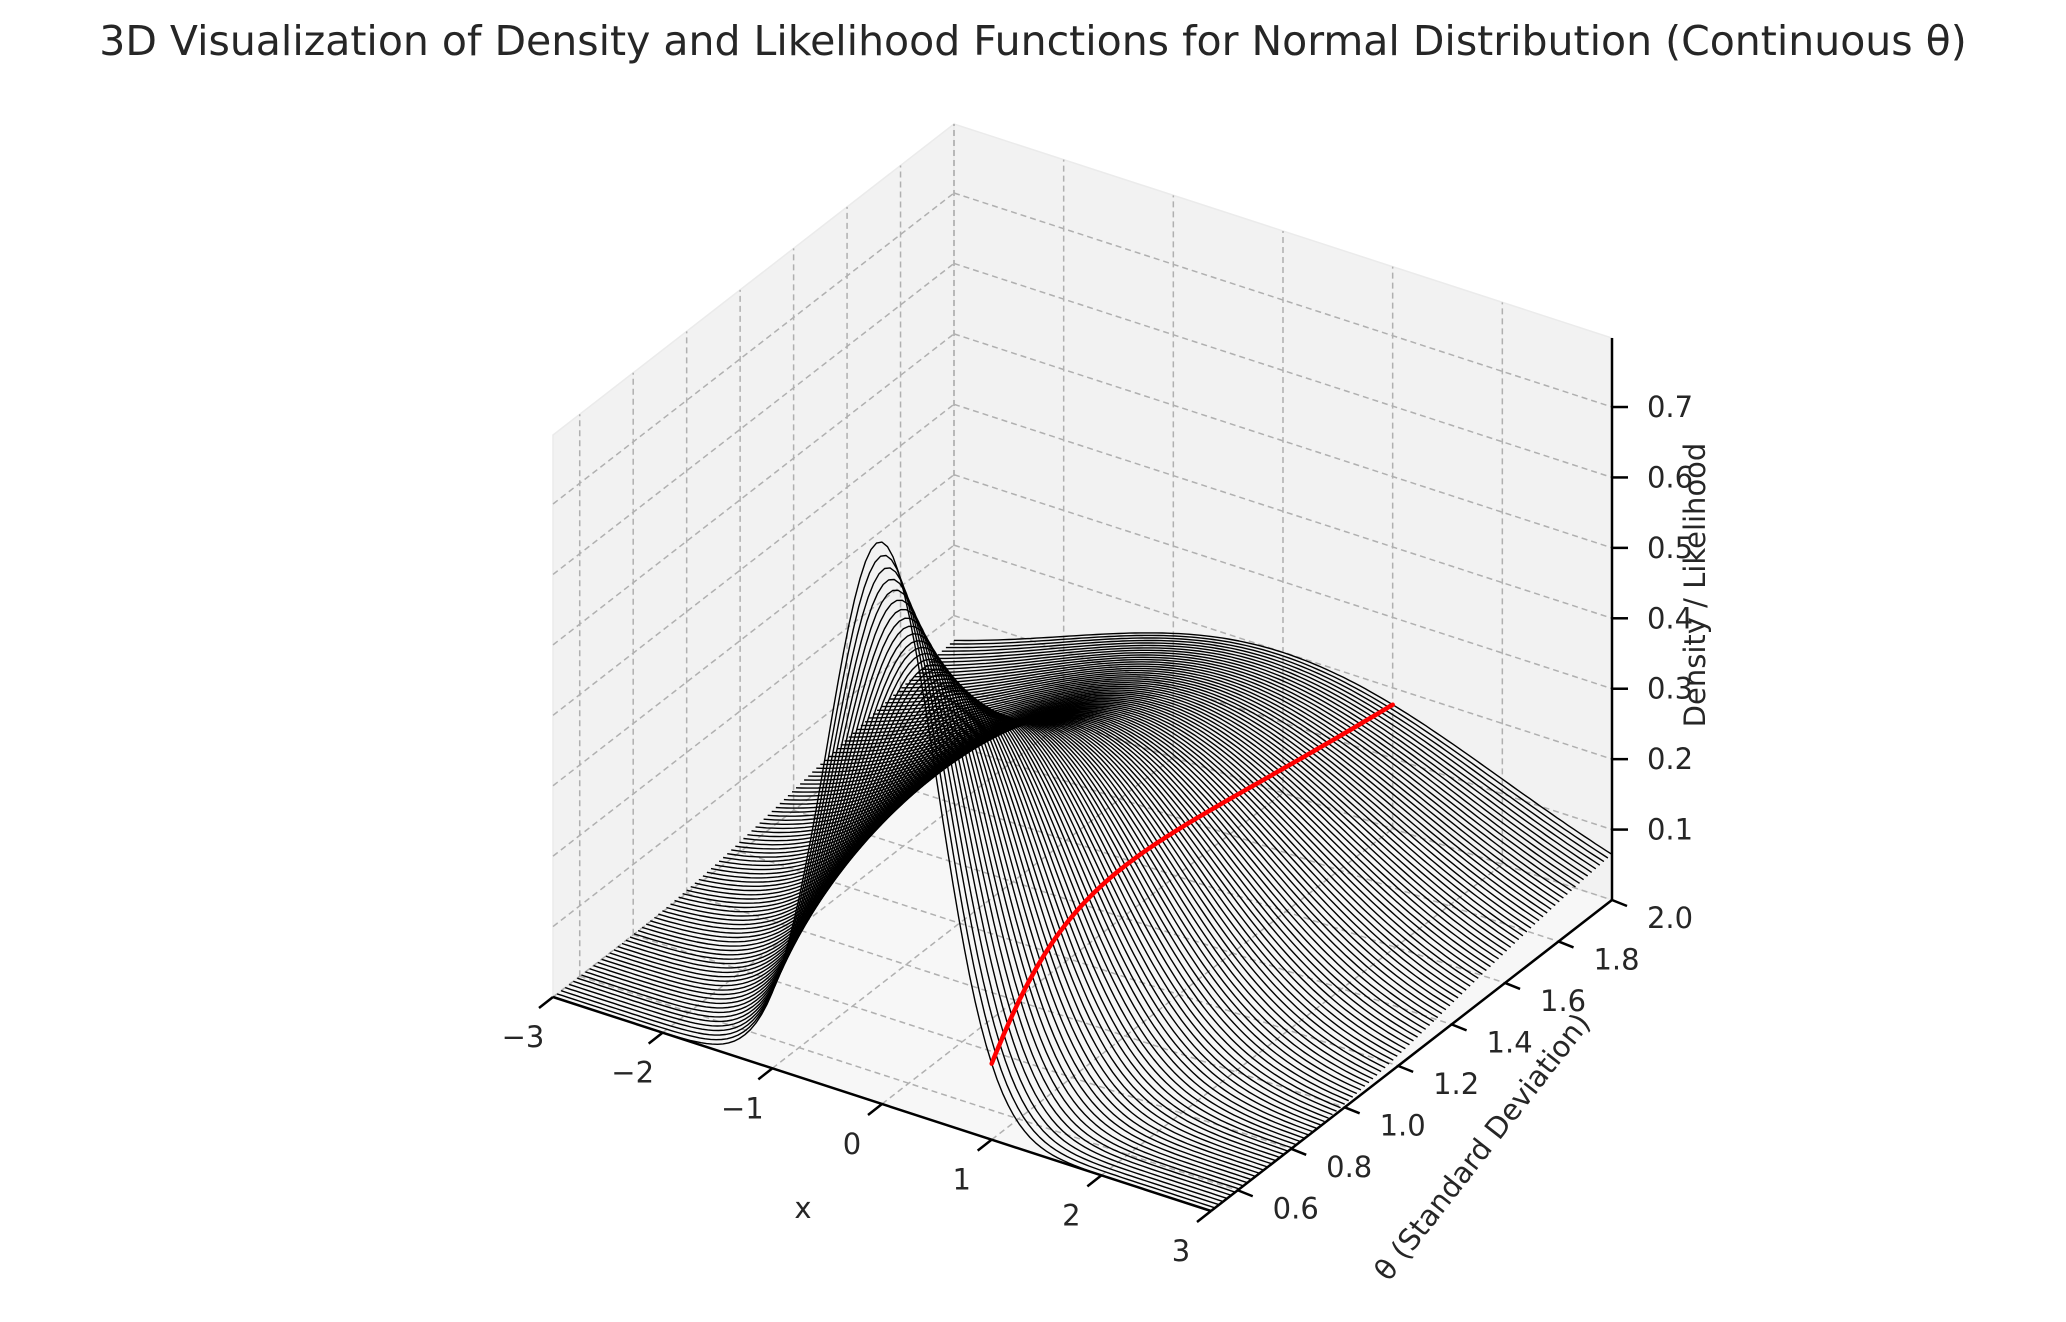 The height and width of the screenshot is (1322, 2066). Describe the element at coordinates (1695, 585) in the screenshot. I see `z-axis-label: Density / Likelihood` at that location.